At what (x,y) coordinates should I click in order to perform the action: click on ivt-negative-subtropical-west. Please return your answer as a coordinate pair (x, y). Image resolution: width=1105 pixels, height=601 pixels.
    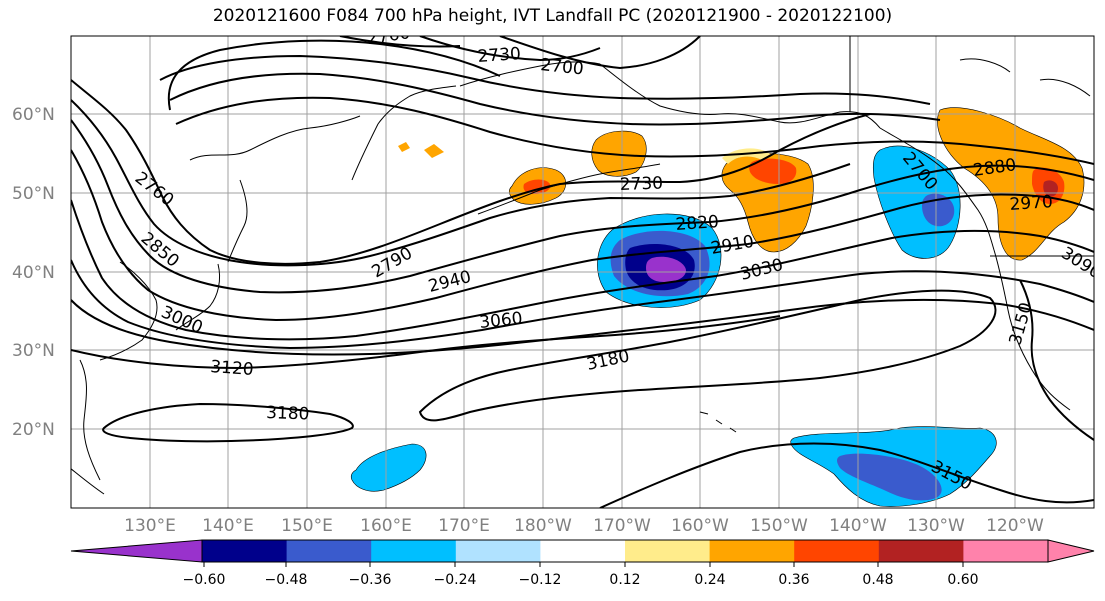
    Looking at the image, I should click on (388, 467).